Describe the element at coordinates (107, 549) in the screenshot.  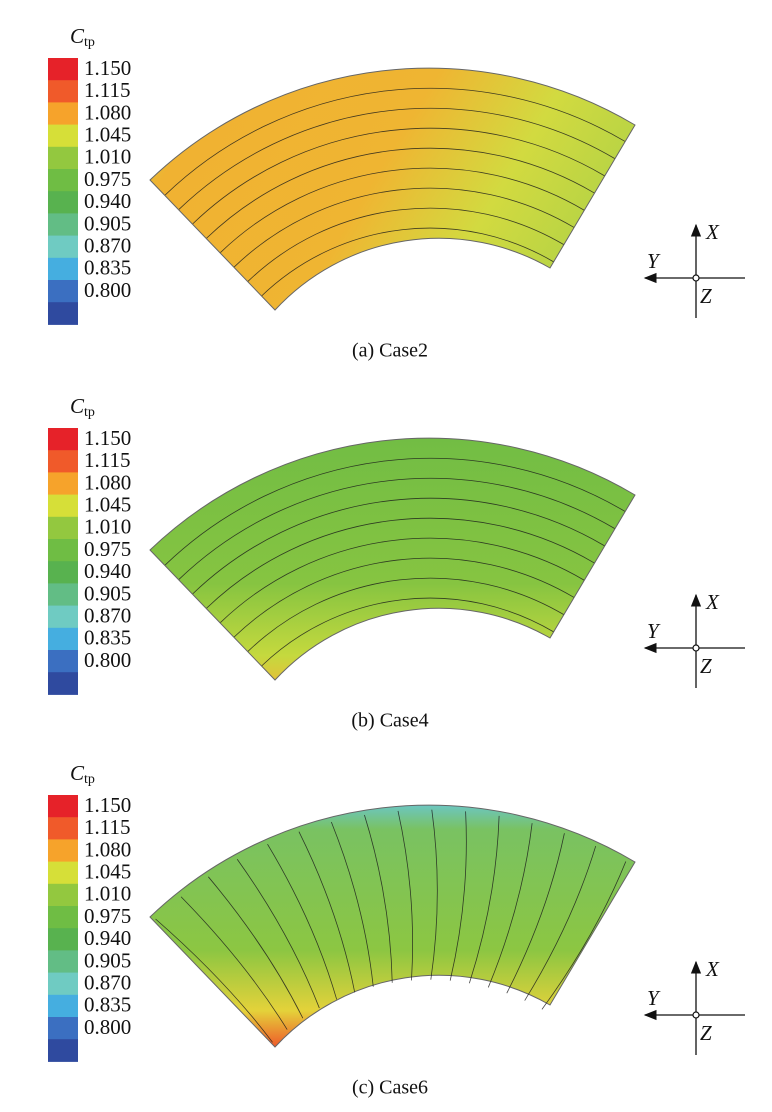
I see `colorbar-label: 0.975` at that location.